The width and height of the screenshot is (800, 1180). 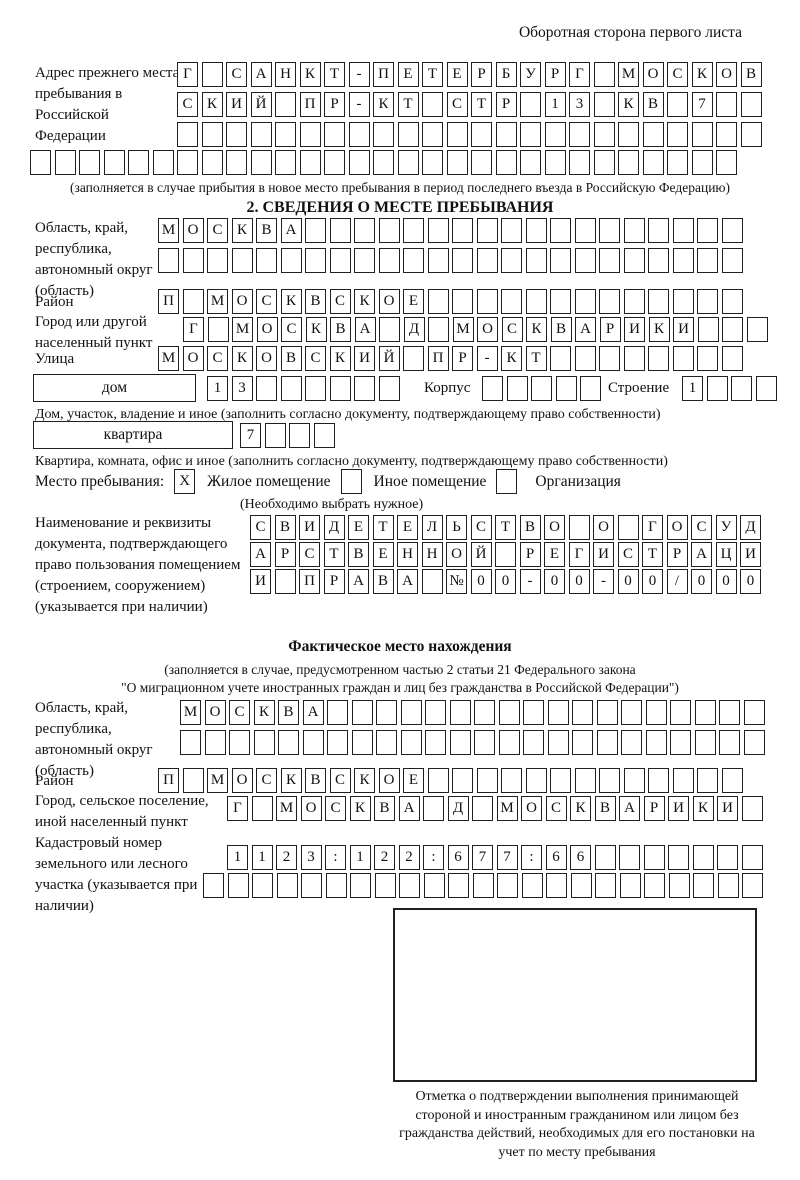 What do you see at coordinates (237, 808) in the screenshot?
I see `char-box: Г` at bounding box center [237, 808].